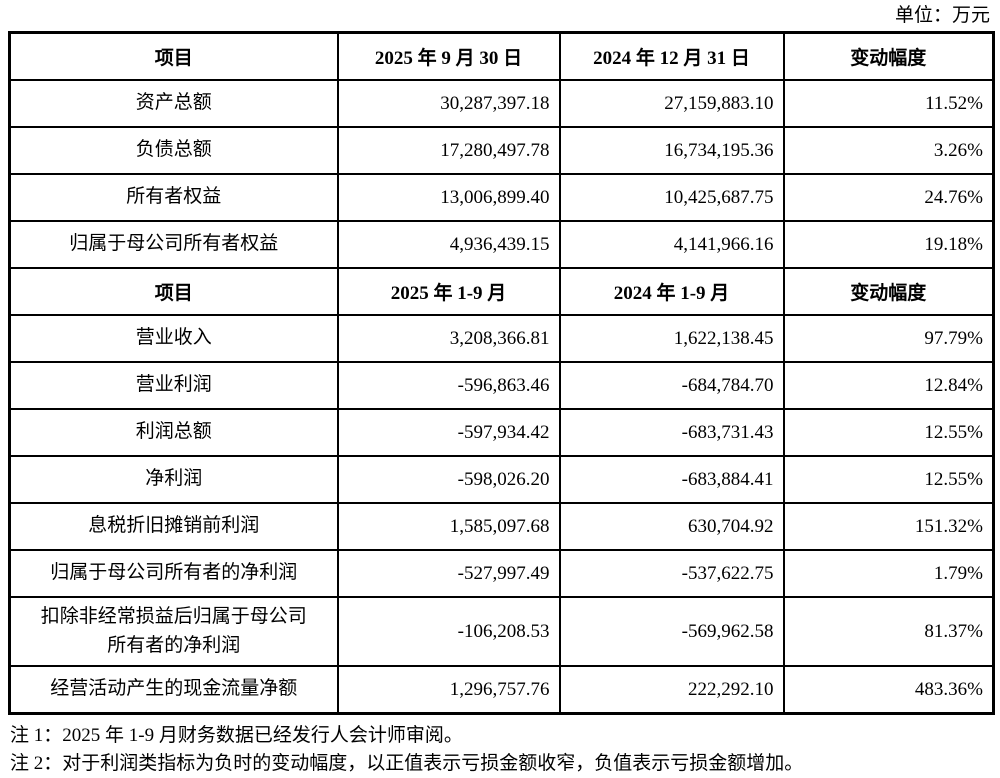  I want to click on value-current: -597,934.42, so click(448, 432).